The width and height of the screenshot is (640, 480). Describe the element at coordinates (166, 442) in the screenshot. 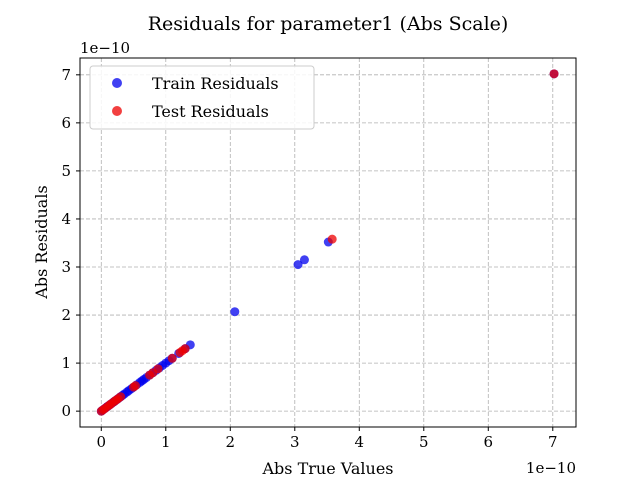

I see `x-tick-label: 1` at that location.